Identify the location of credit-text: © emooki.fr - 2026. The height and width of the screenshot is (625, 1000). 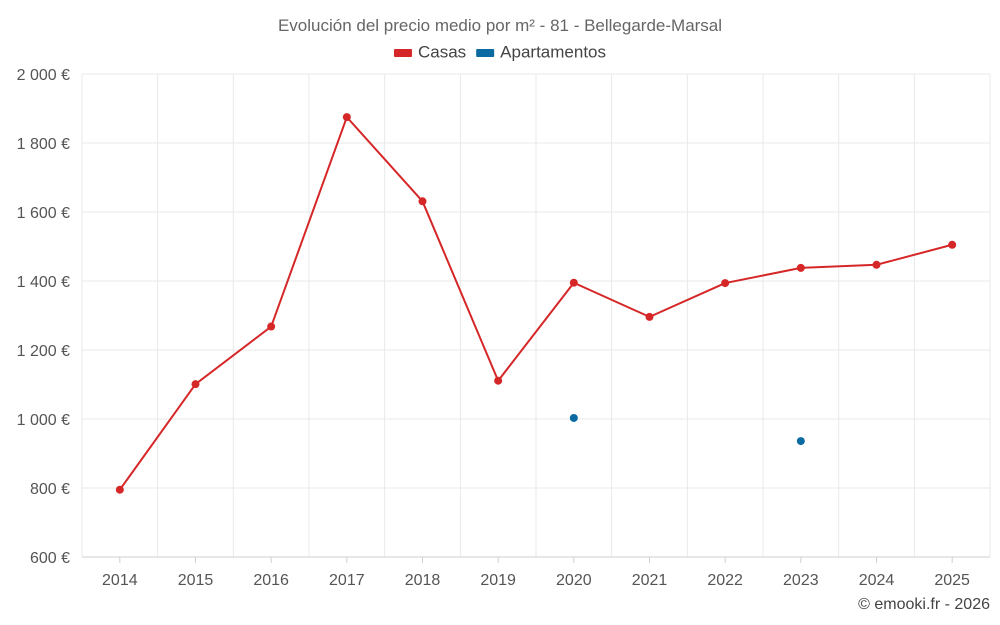
(924, 604).